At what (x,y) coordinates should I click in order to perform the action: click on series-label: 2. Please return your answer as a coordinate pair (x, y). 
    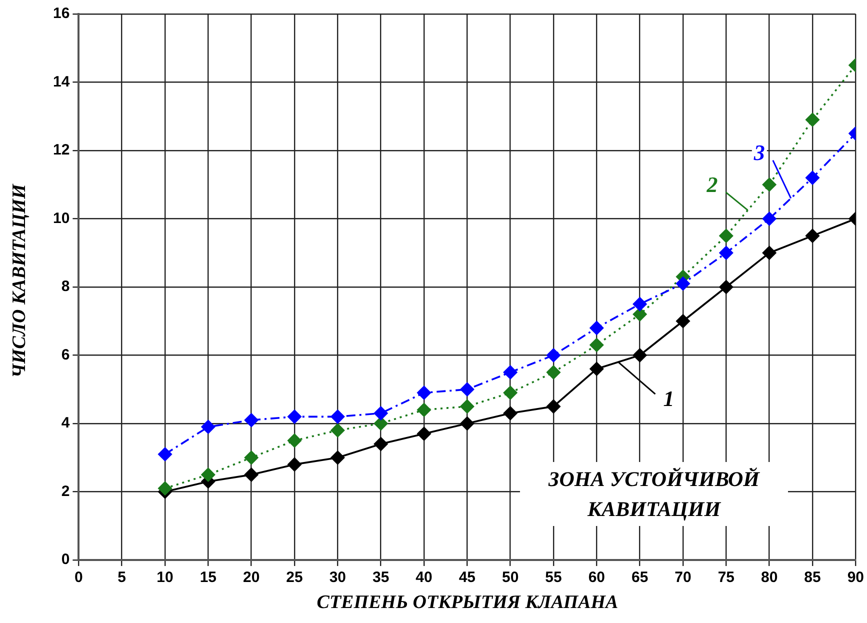
    Looking at the image, I should click on (712, 184).